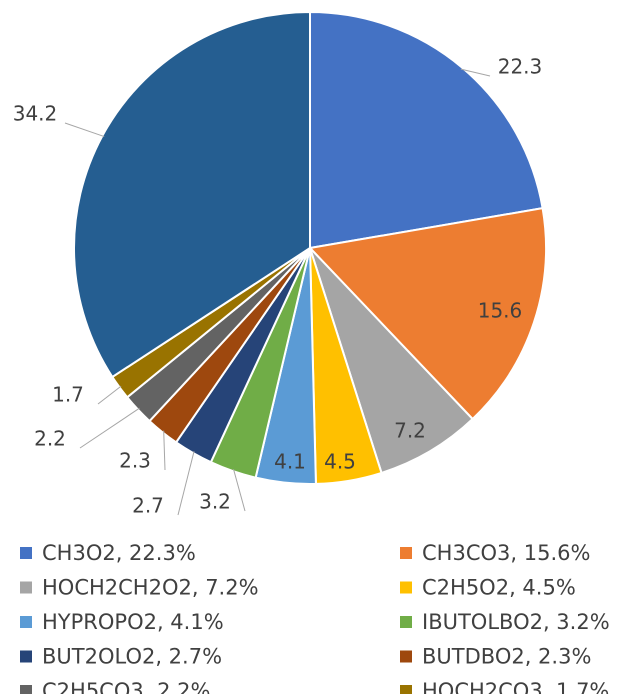 This screenshot has width=643, height=698. What do you see at coordinates (410, 431) in the screenshot?
I see `data-label: 7.2` at bounding box center [410, 431].